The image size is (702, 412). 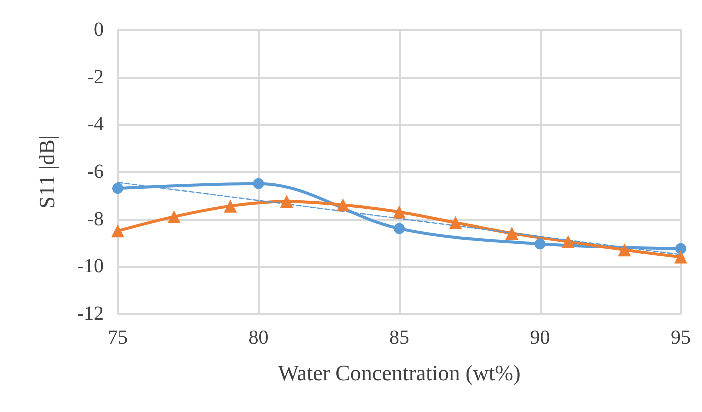 I want to click on y-tick-label: -2, so click(x=95, y=77).